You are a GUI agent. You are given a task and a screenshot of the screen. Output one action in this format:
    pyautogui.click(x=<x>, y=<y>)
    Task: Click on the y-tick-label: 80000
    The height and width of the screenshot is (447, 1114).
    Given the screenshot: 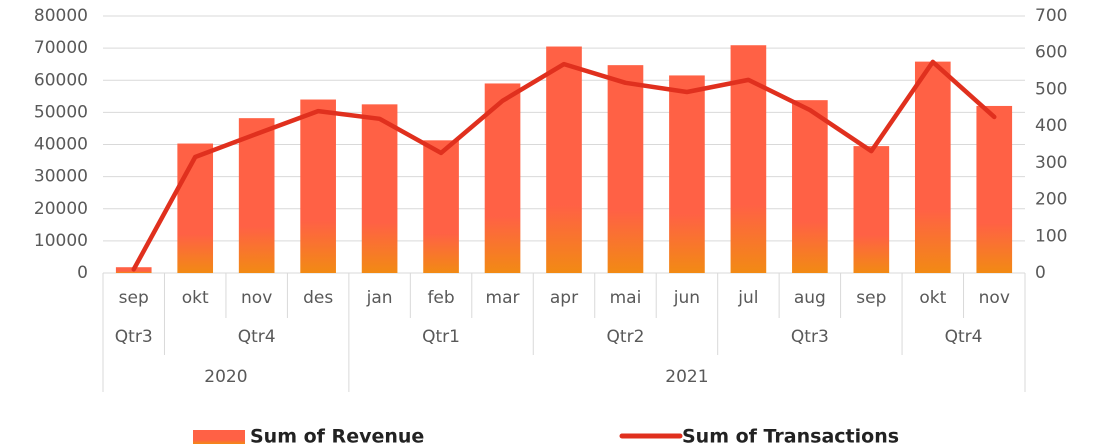 What is the action you would take?
    pyautogui.click(x=61, y=16)
    